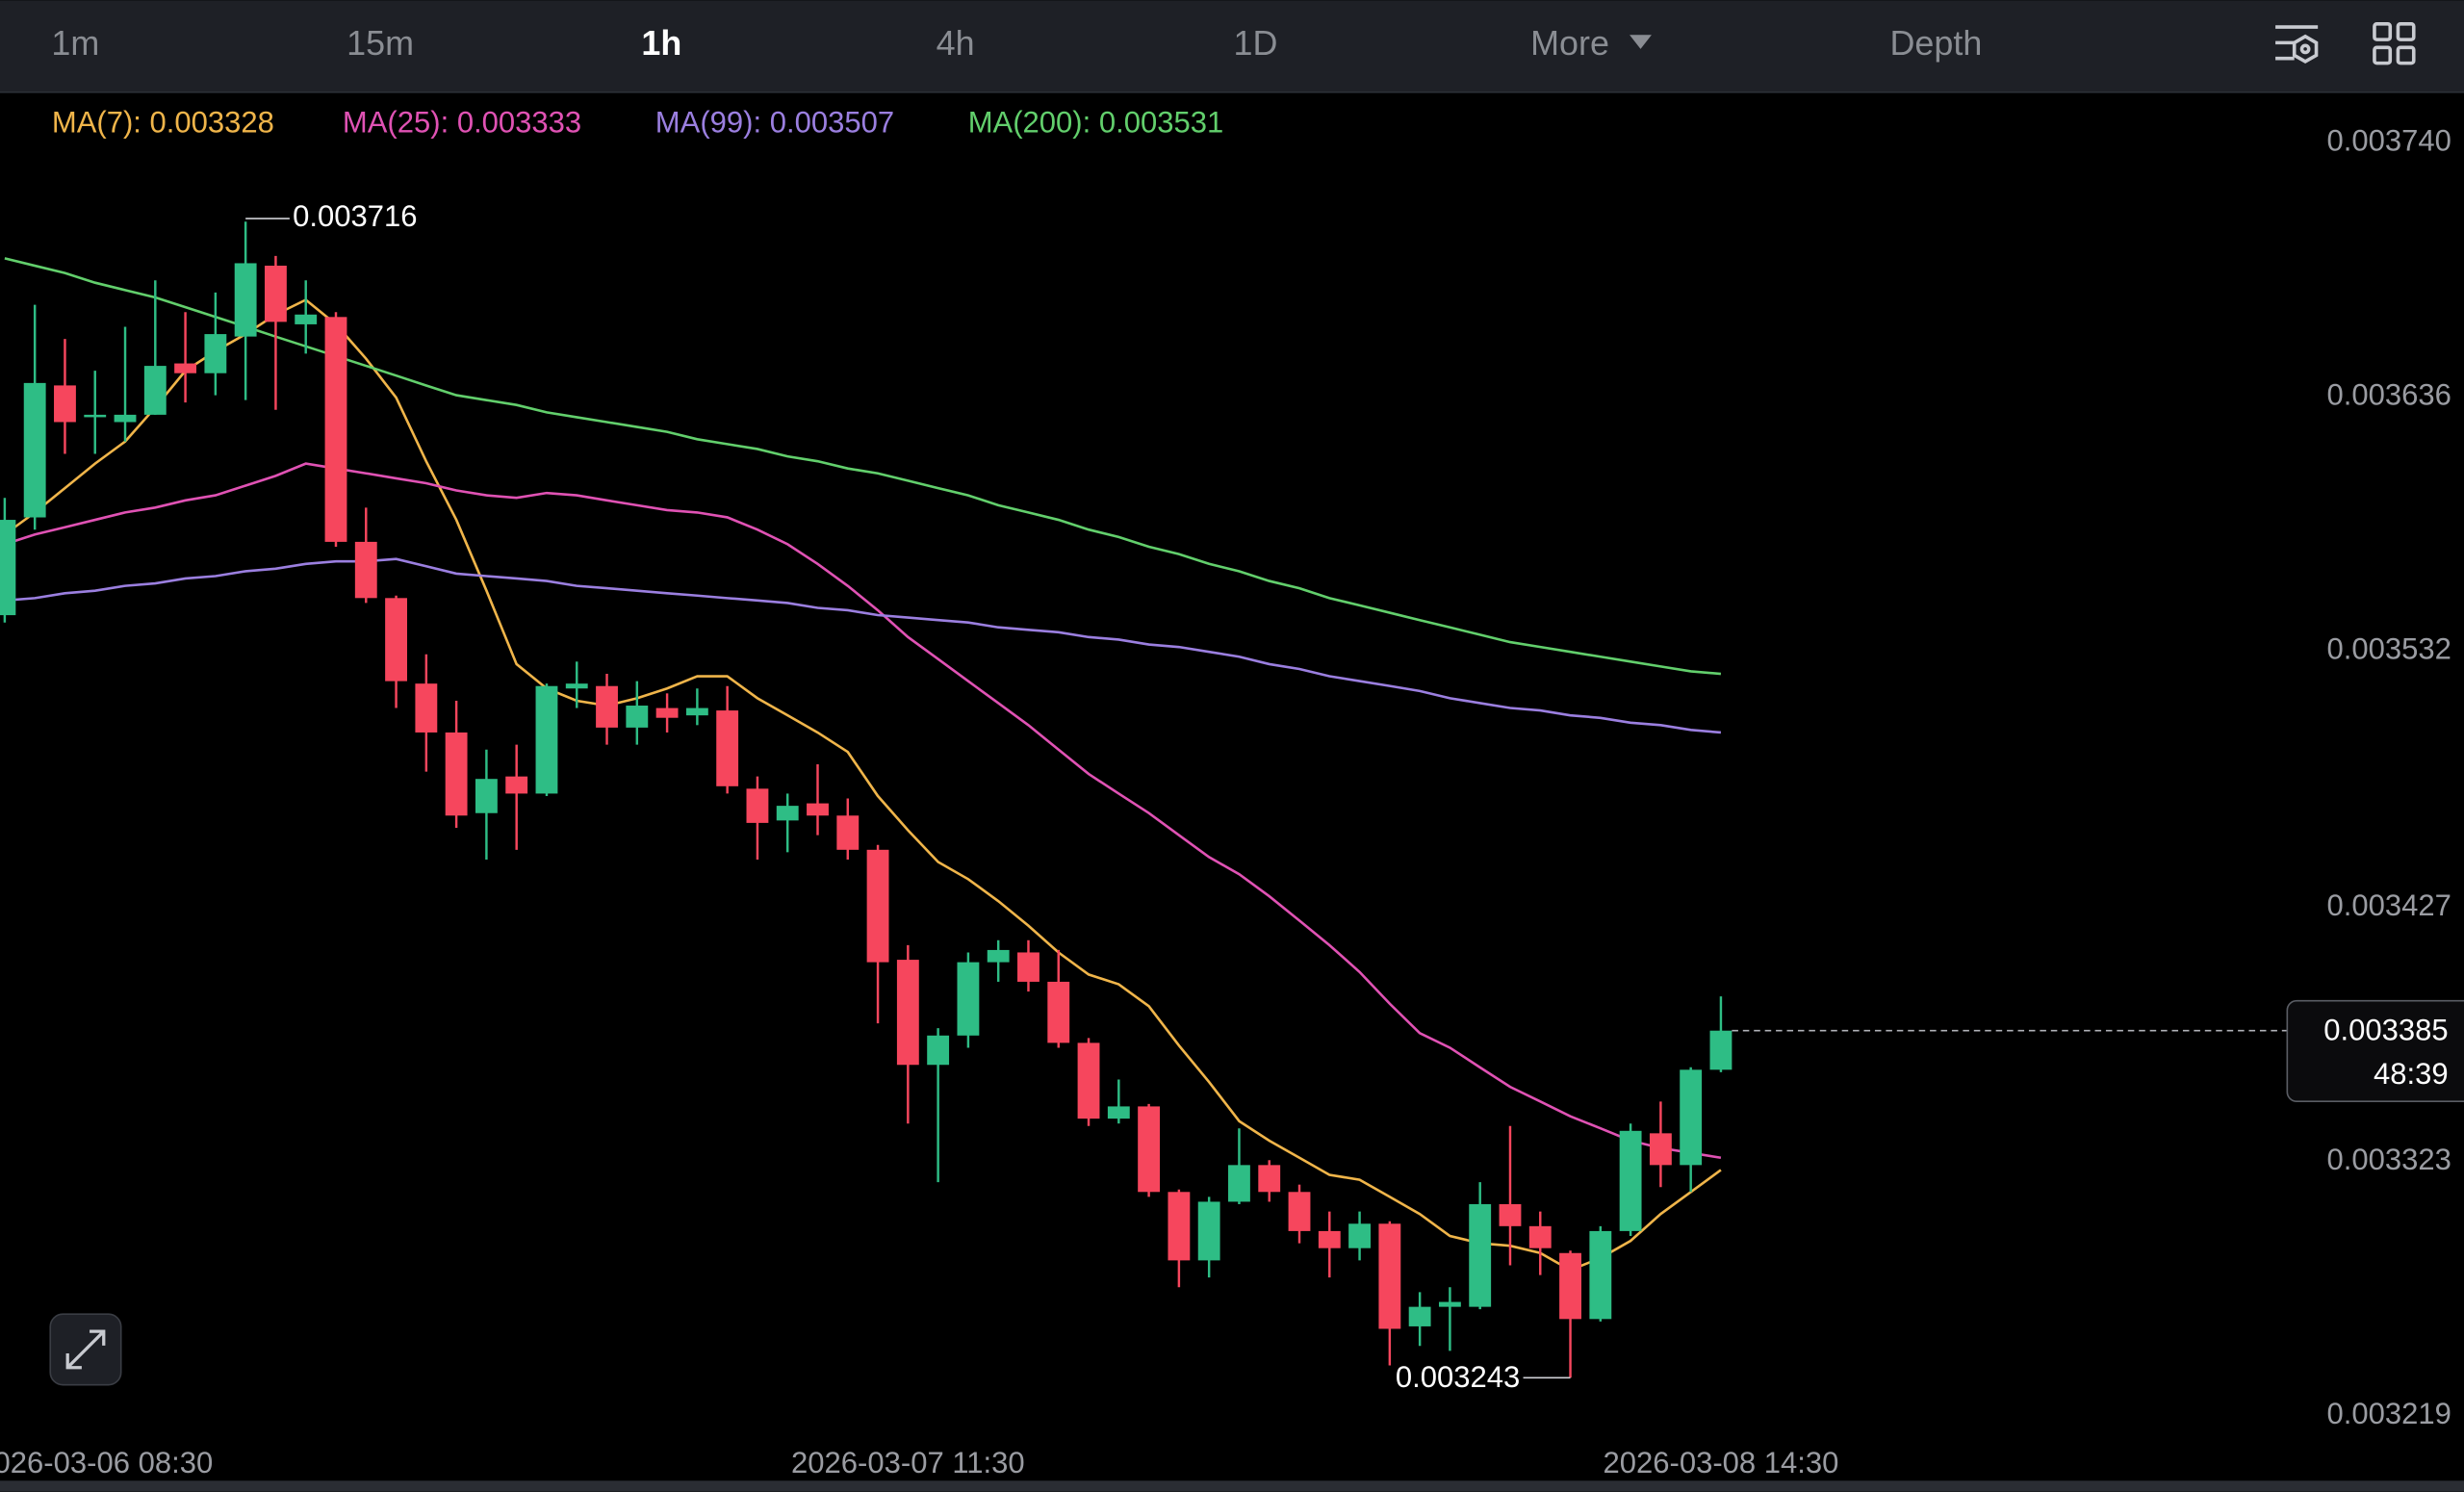  I want to click on ma-line, so click(863, 645).